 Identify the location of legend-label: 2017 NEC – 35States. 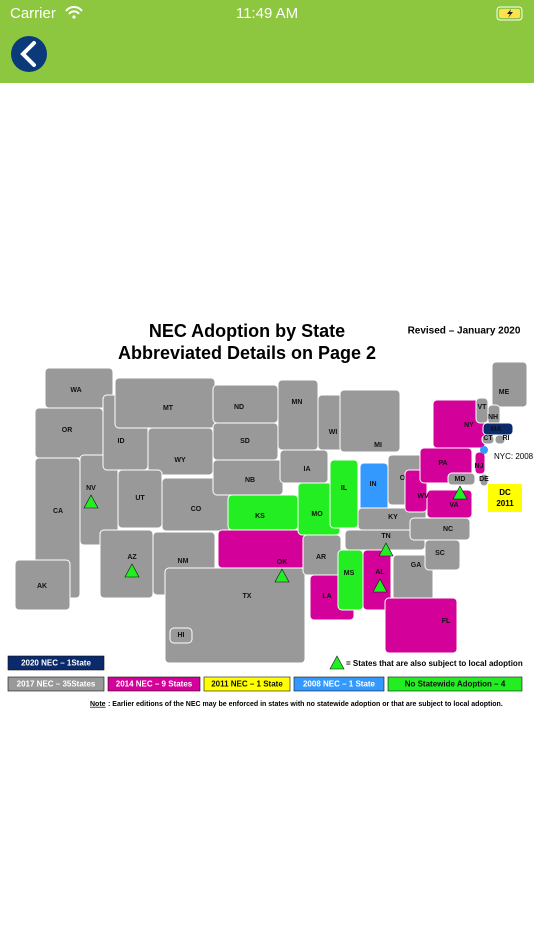
(56, 684).